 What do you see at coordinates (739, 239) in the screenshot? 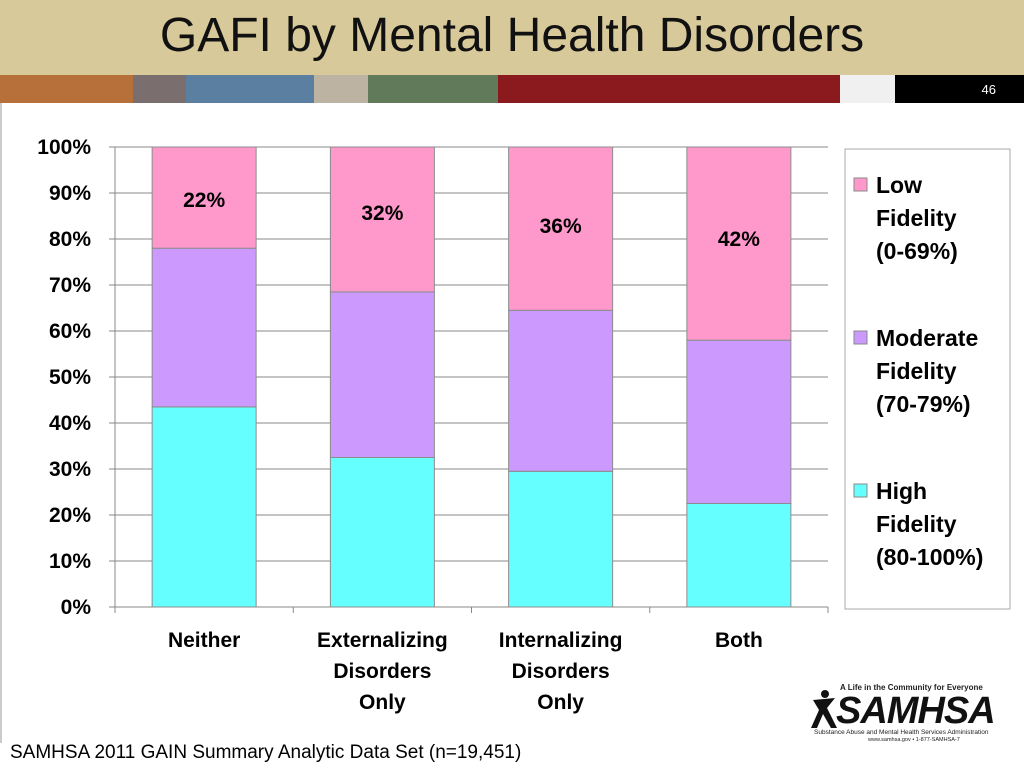
I see `data-label: 42%` at bounding box center [739, 239].